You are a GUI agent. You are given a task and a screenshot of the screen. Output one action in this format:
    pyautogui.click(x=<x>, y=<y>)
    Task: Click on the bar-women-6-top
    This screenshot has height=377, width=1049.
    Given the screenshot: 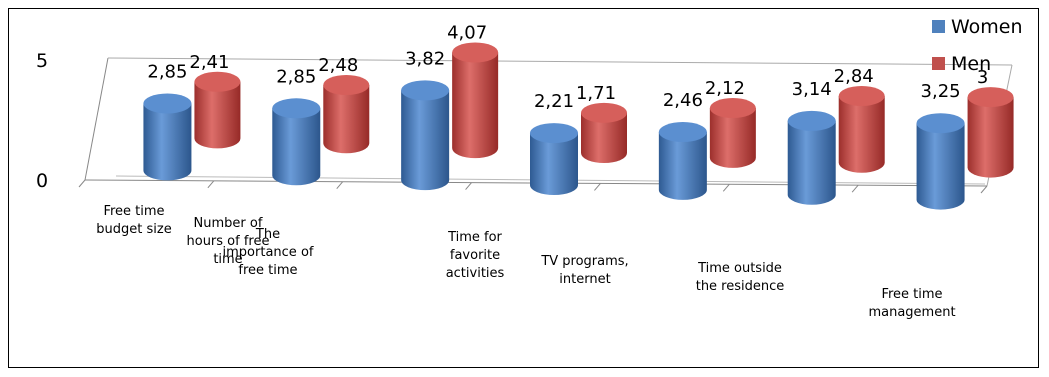 What is the action you would take?
    pyautogui.click(x=940, y=123)
    